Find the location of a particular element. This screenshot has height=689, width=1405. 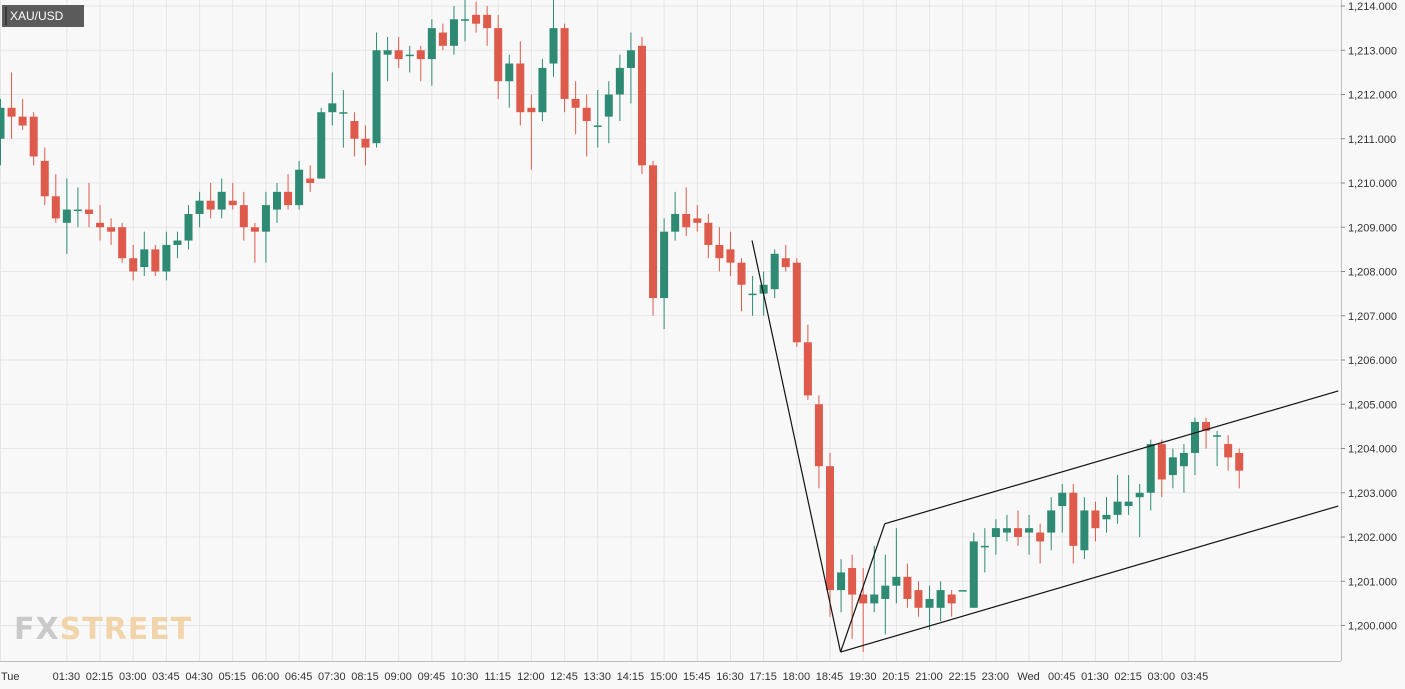

x-tick-label: 14:15 is located at coordinates (631, 677).